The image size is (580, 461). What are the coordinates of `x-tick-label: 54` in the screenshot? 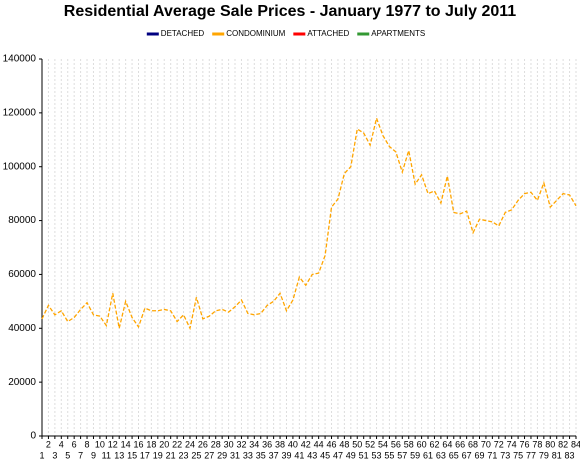 It's located at (383, 444).